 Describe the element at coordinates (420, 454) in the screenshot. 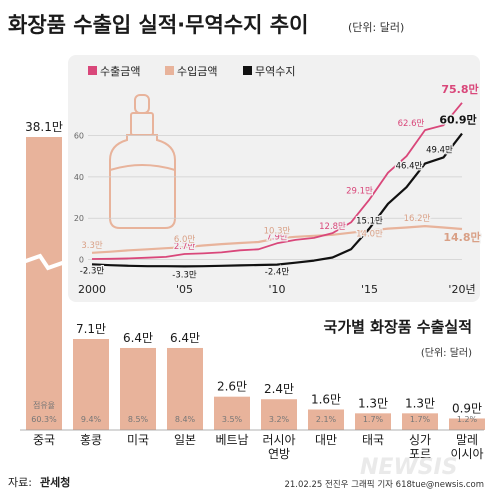

I see `category-label: 포르` at that location.